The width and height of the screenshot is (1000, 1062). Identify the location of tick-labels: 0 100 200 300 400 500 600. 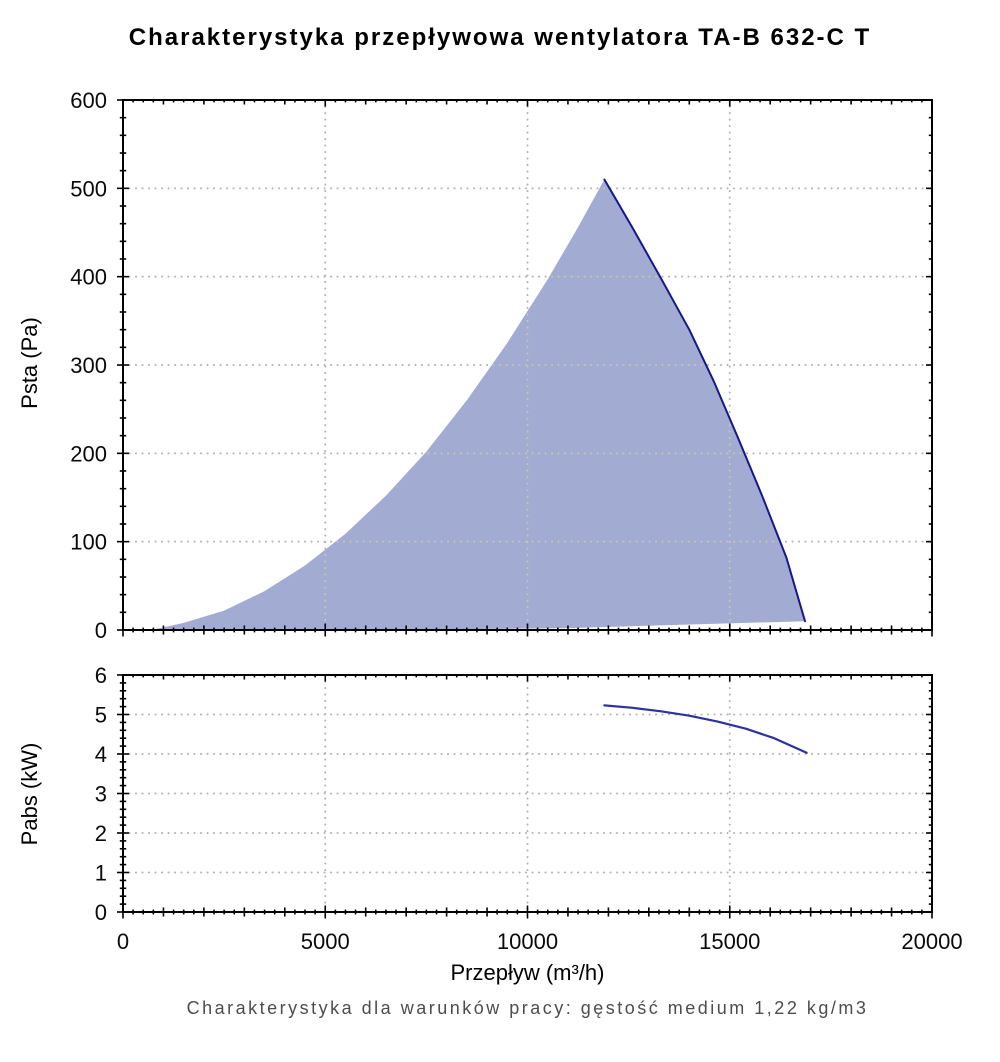
(88, 365).